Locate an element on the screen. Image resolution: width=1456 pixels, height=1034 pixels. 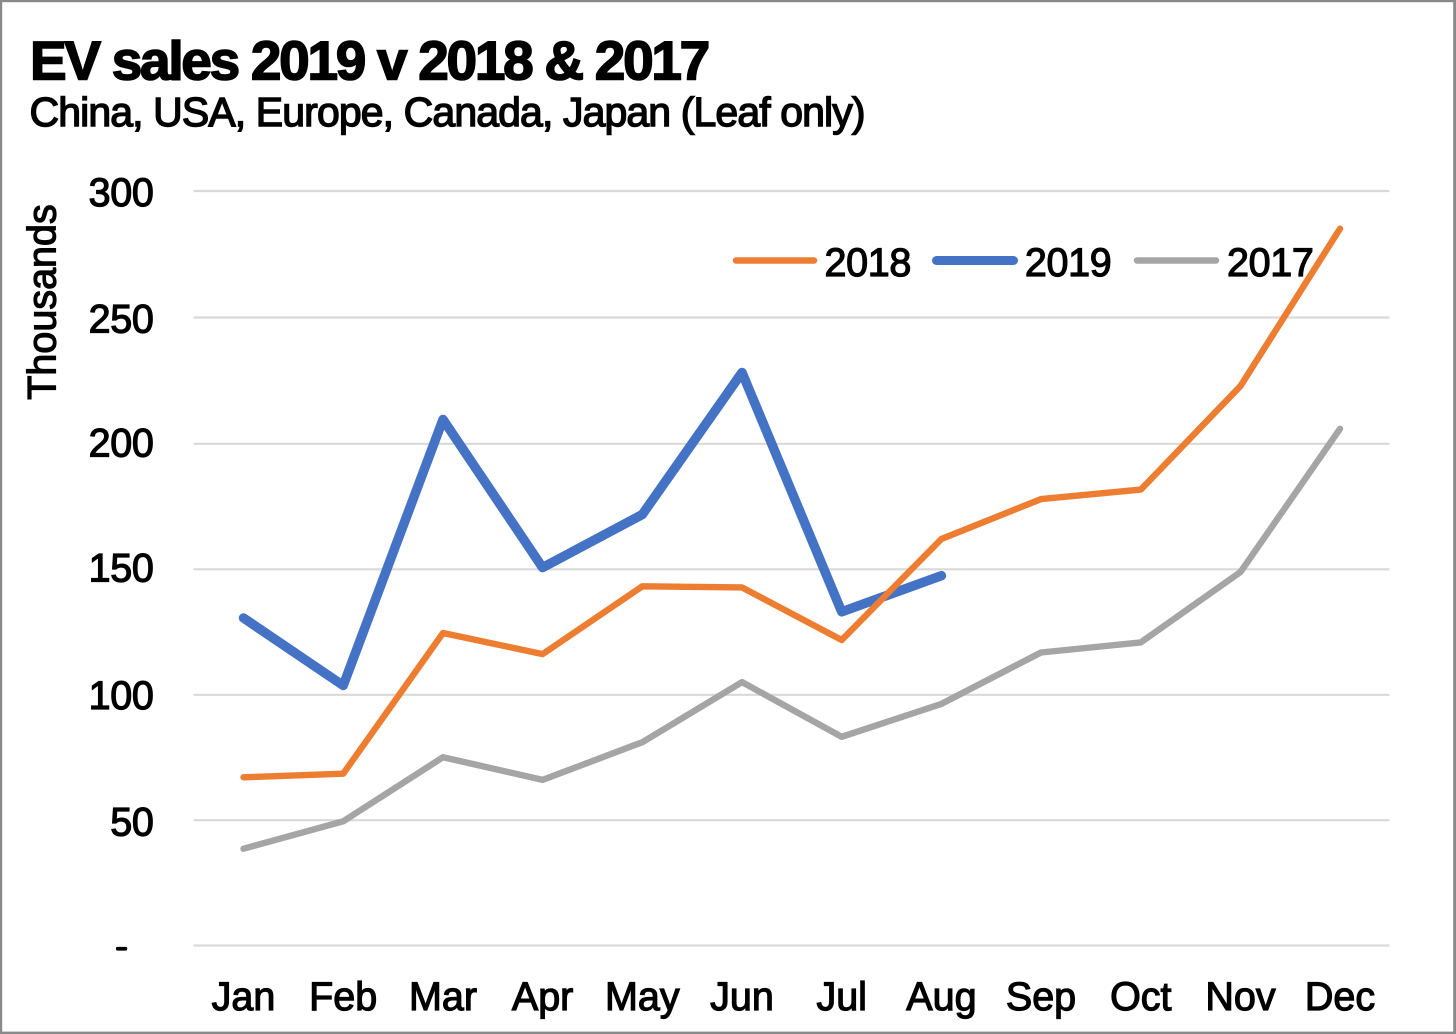
svg-text: 200 is located at coordinates (121, 444).